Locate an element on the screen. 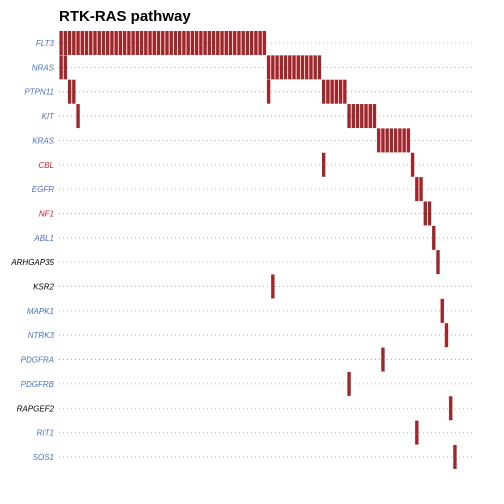  gene-row-rit1: RIT1 is located at coordinates (255, 432).